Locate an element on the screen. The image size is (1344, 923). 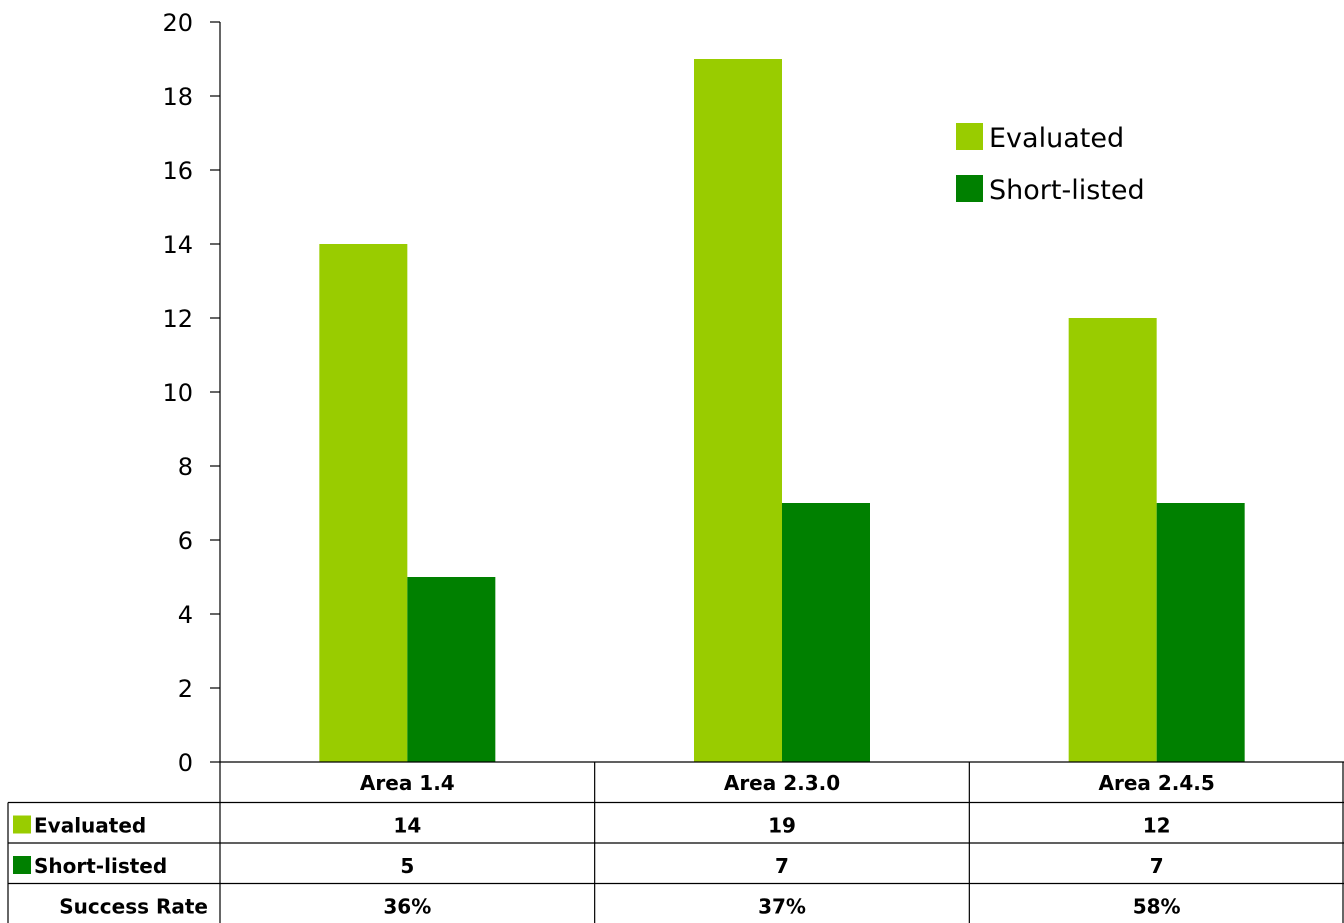
table-row-label: Short-listed is located at coordinates (100, 866).